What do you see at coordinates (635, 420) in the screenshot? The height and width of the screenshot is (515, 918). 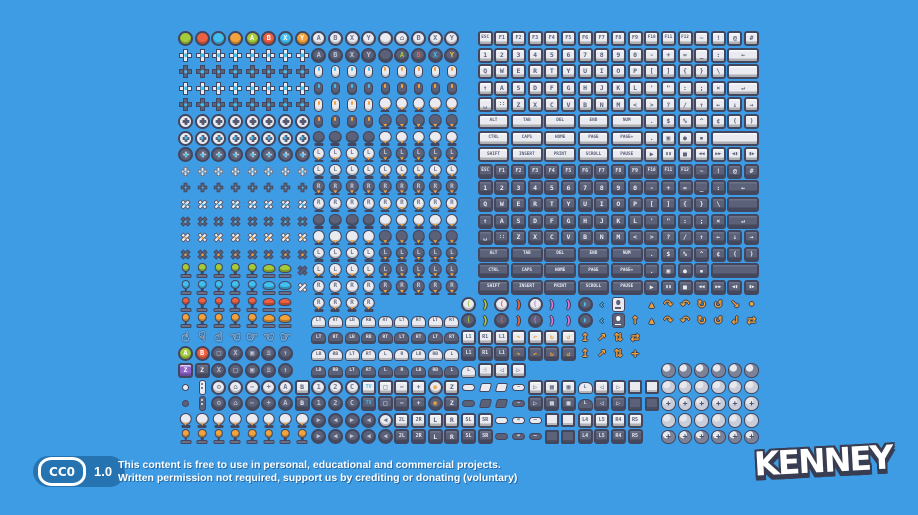 I see `key-r5: R5` at bounding box center [635, 420].